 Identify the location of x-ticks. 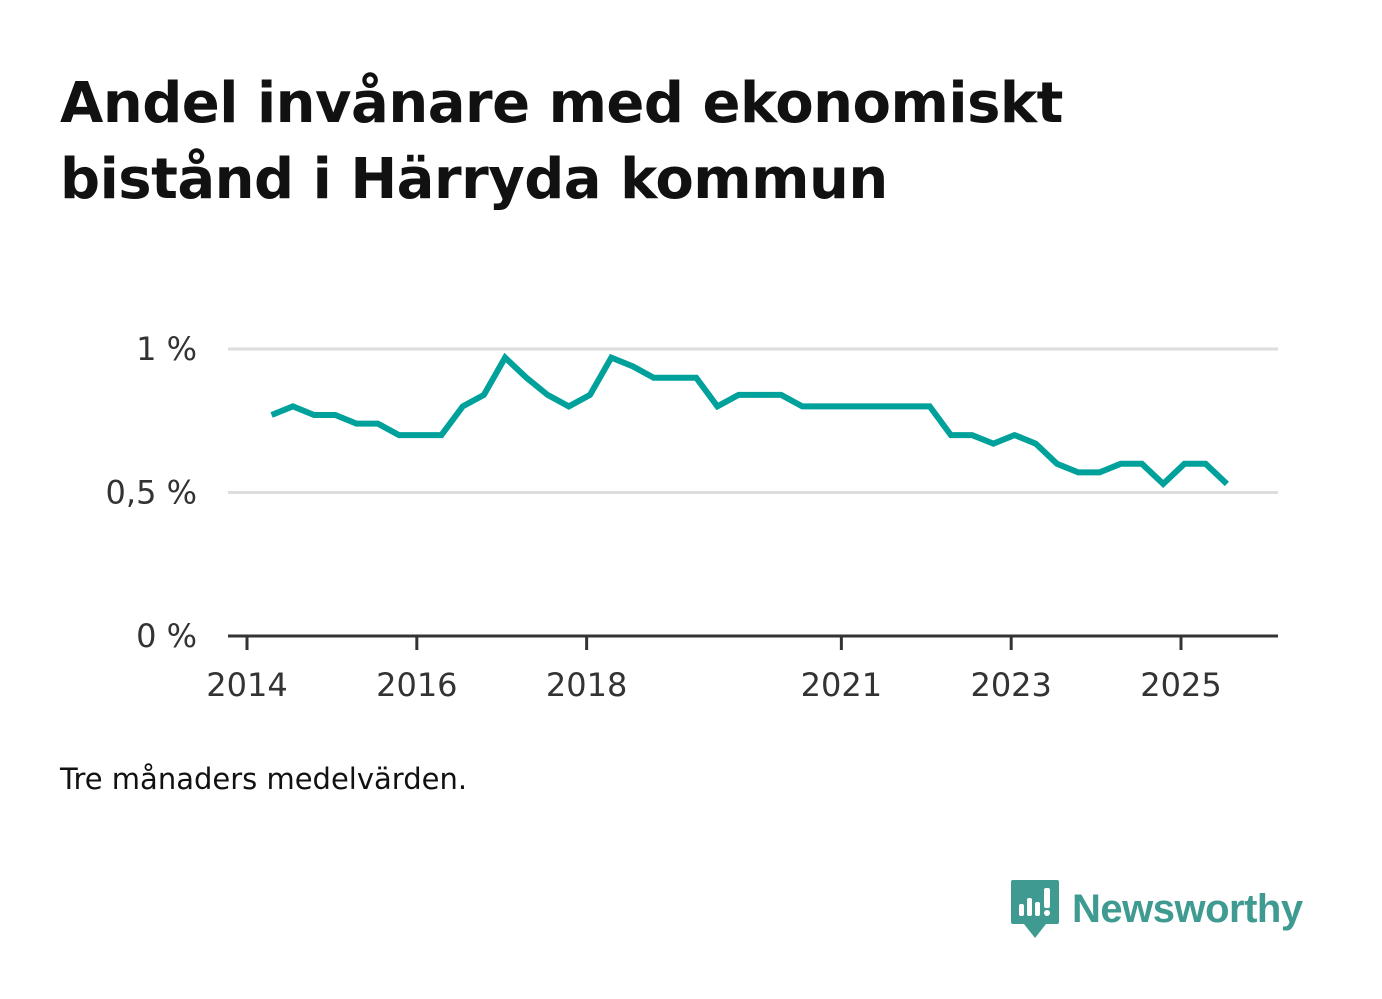
(714, 643).